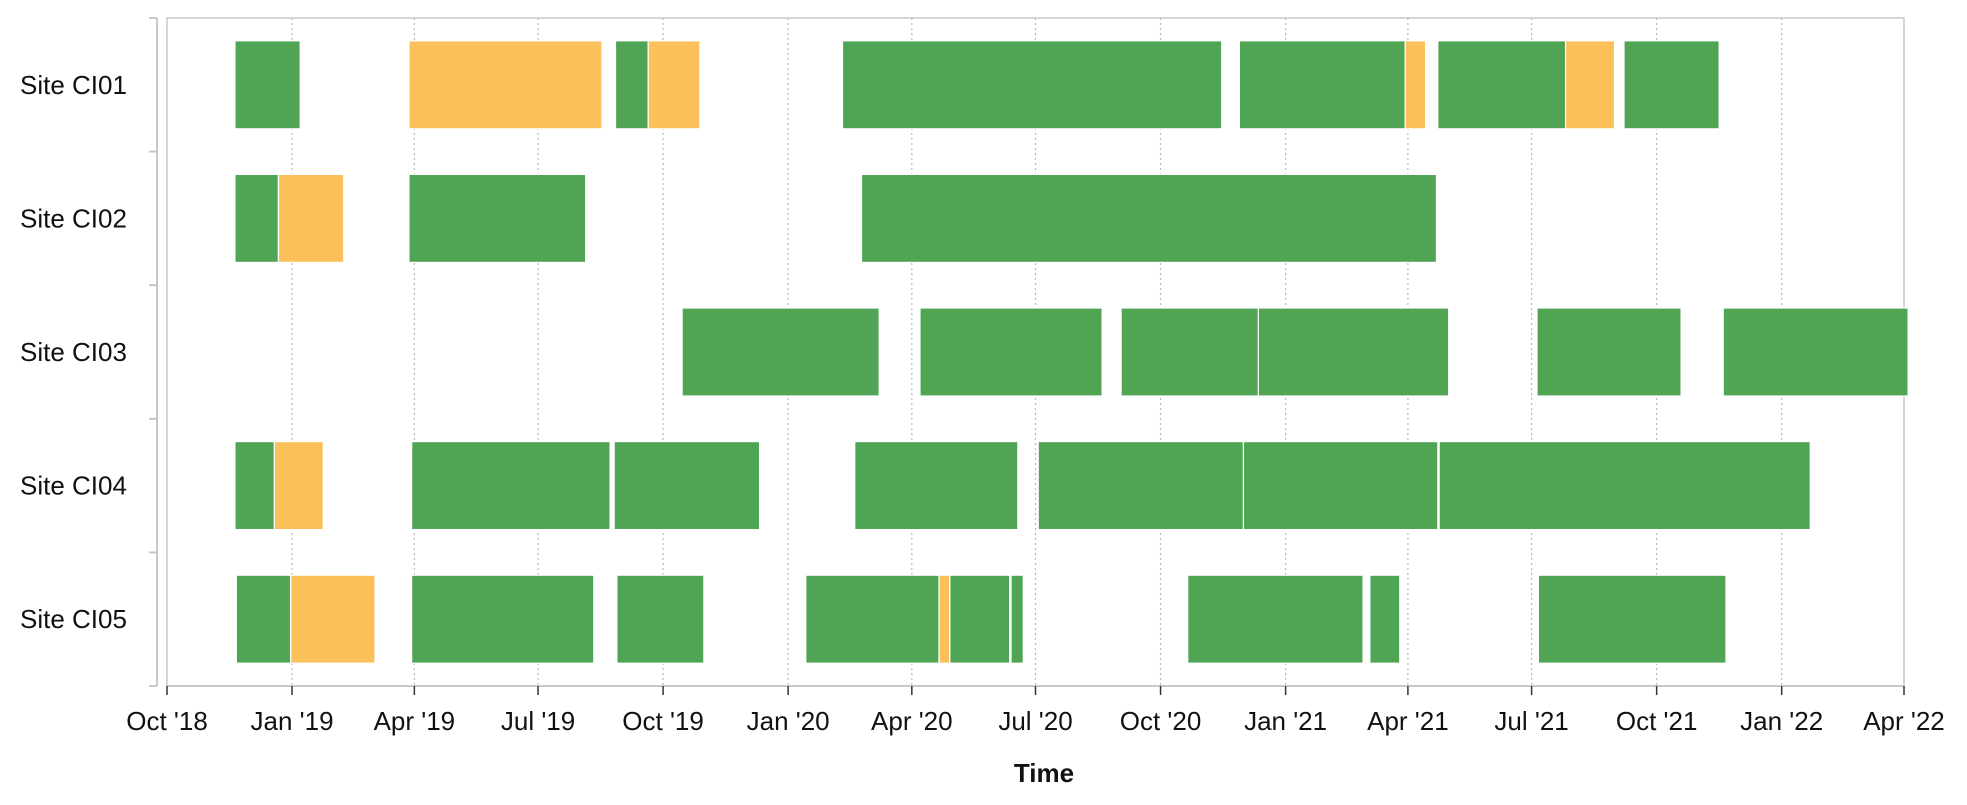  I want to click on x-tick-label: Jan '21, so click(1285, 721).